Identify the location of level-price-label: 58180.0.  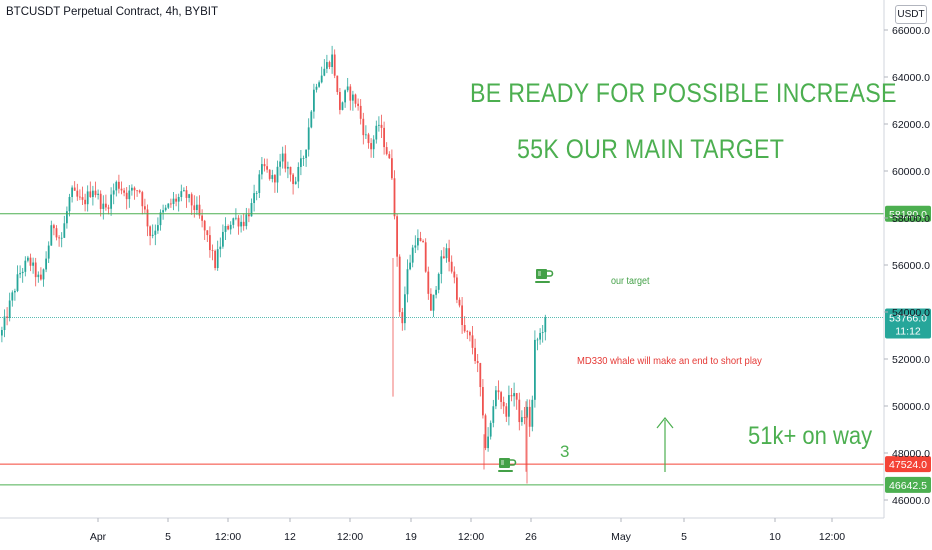
(908, 213).